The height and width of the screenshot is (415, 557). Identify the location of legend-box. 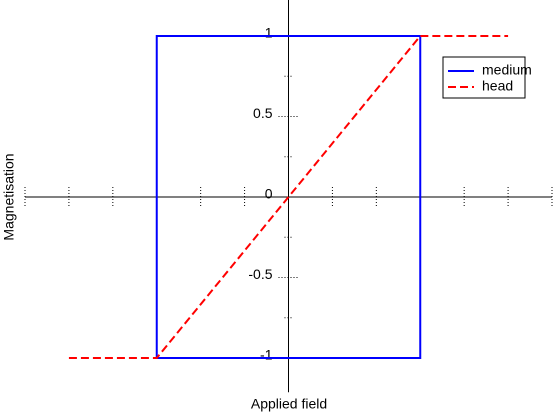
(484, 77).